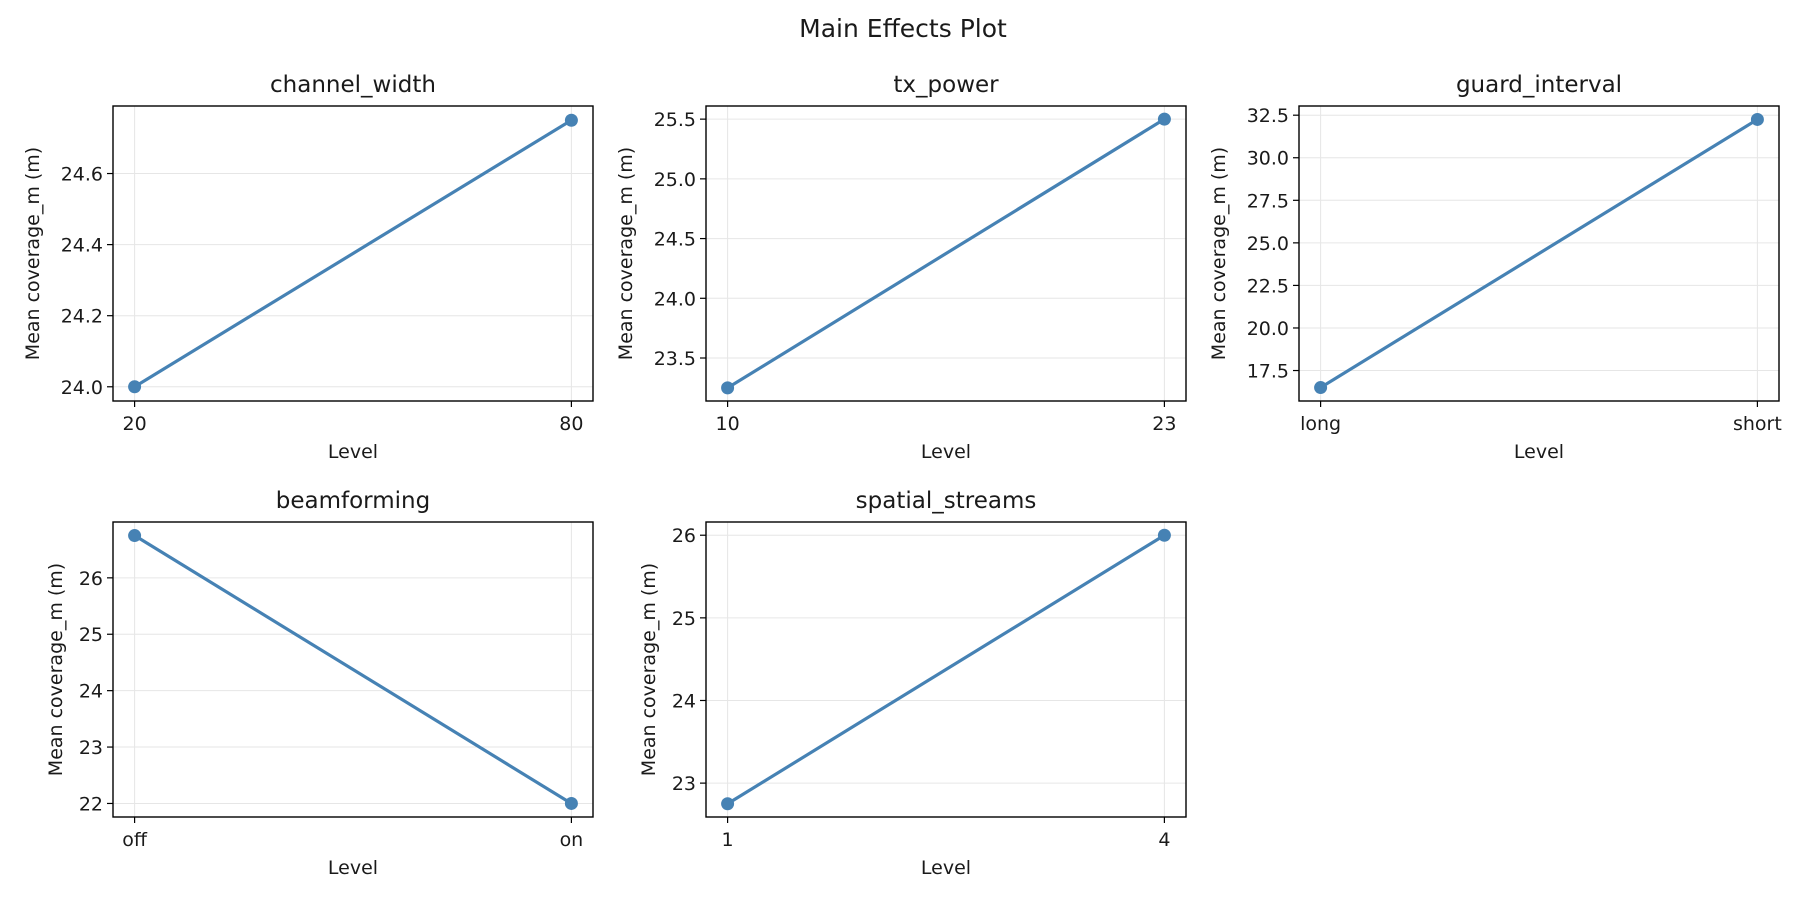  What do you see at coordinates (353, 85) in the screenshot?
I see `subplot-title: channel_width` at bounding box center [353, 85].